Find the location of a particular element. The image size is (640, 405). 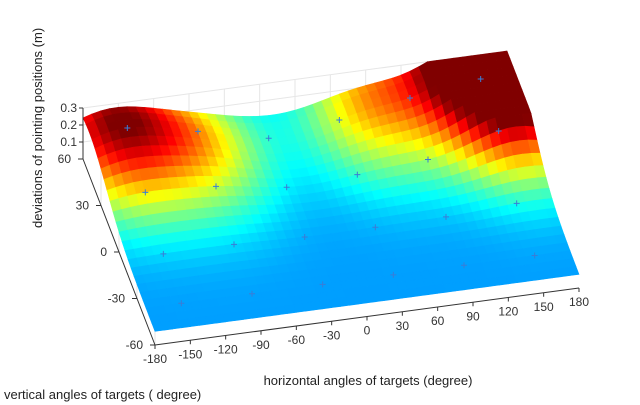

y-tick-label: 30 is located at coordinates (83, 206).